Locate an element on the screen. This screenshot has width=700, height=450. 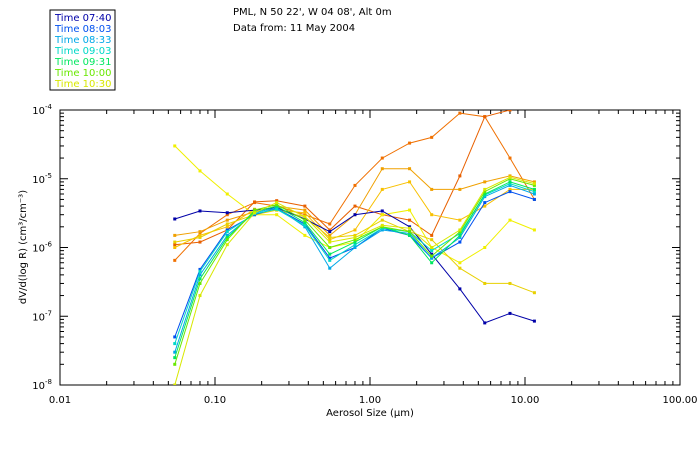
x-tick-label: 0.01 is located at coordinates (60, 400).